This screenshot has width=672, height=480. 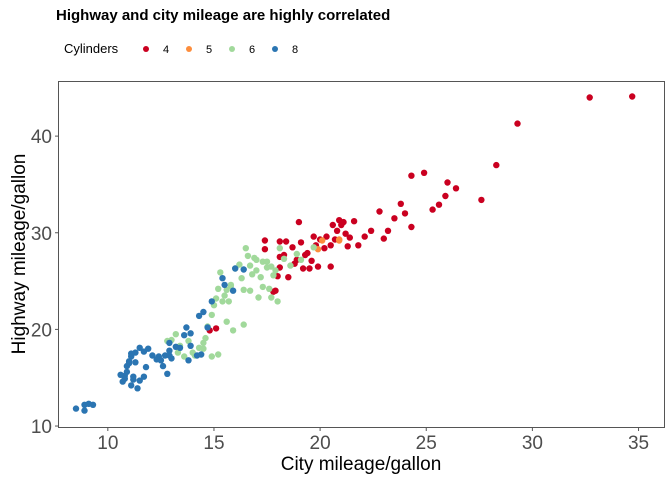 I want to click on x-tick-label: 15, so click(x=213, y=443).